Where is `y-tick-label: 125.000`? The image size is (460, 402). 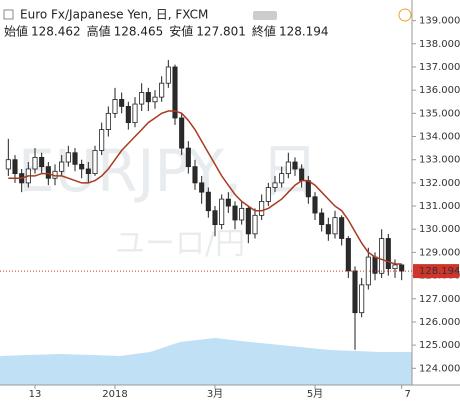 y-tick-label: 125.000 is located at coordinates (439, 345).